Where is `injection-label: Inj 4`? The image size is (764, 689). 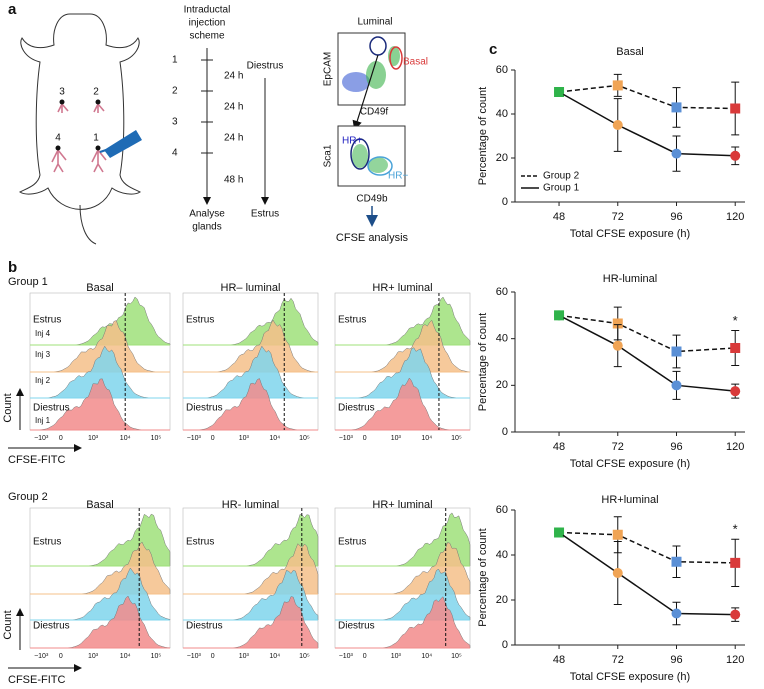
injection-label: Inj 4 is located at coordinates (43, 333).